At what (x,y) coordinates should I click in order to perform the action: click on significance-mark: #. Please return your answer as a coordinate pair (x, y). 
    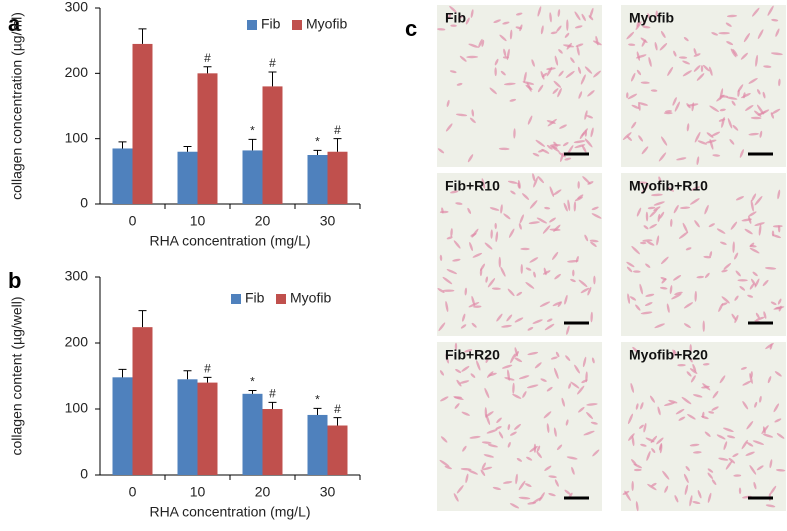
    Looking at the image, I should click on (272, 63).